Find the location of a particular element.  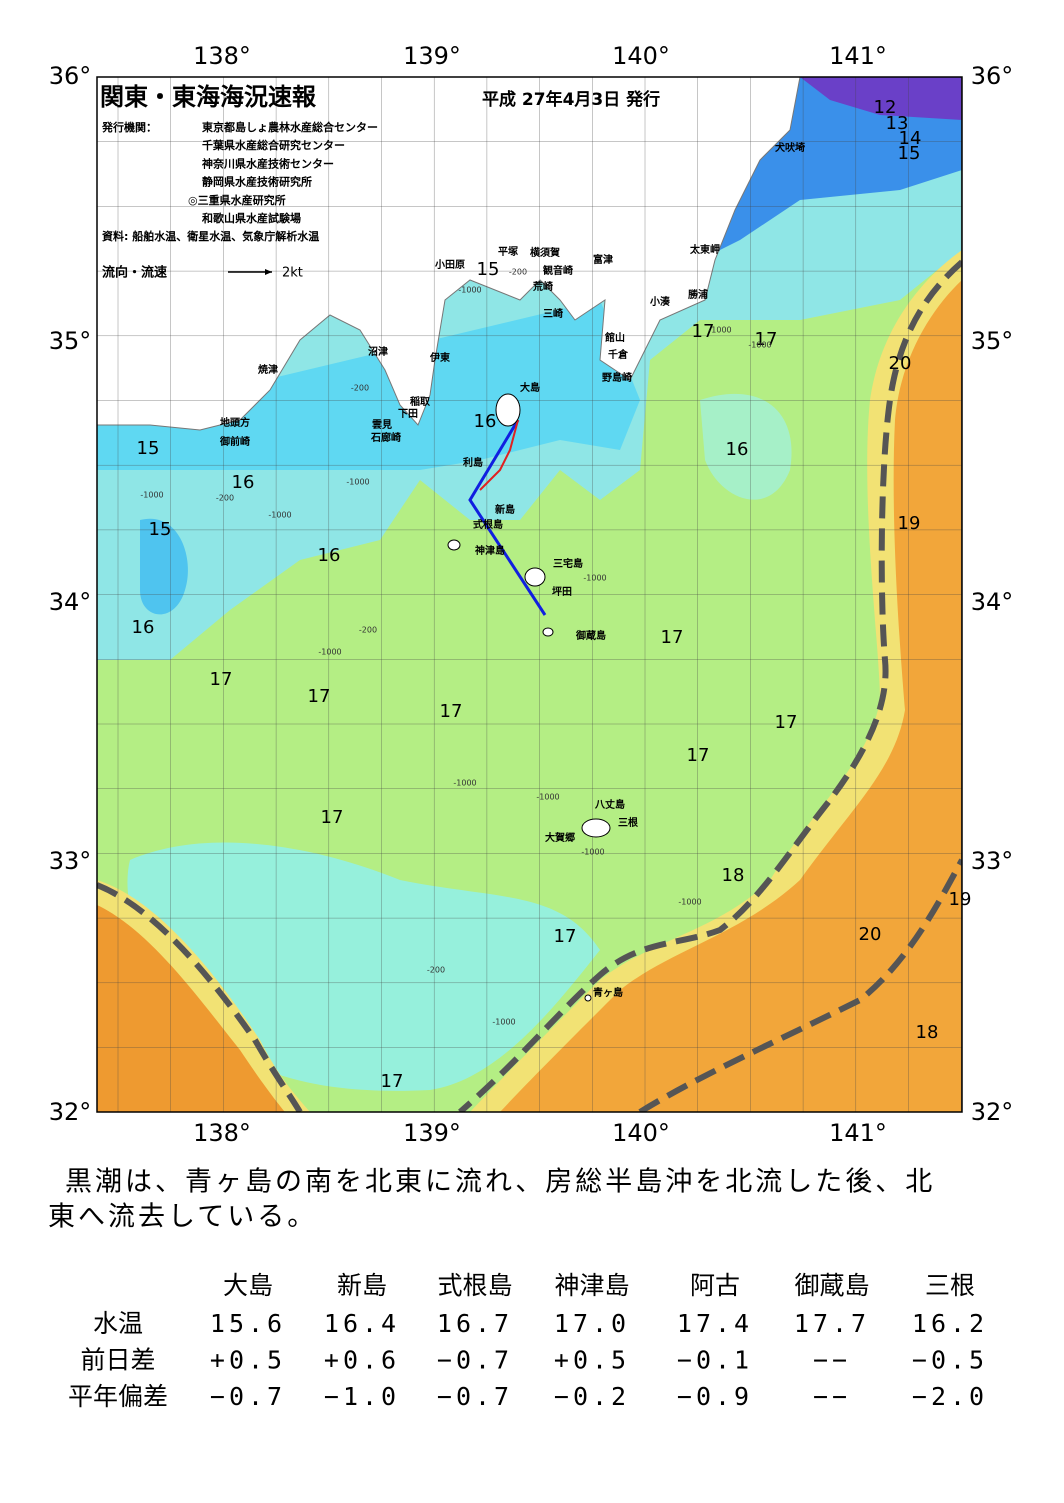

place-name: 三根 is located at coordinates (628, 822).